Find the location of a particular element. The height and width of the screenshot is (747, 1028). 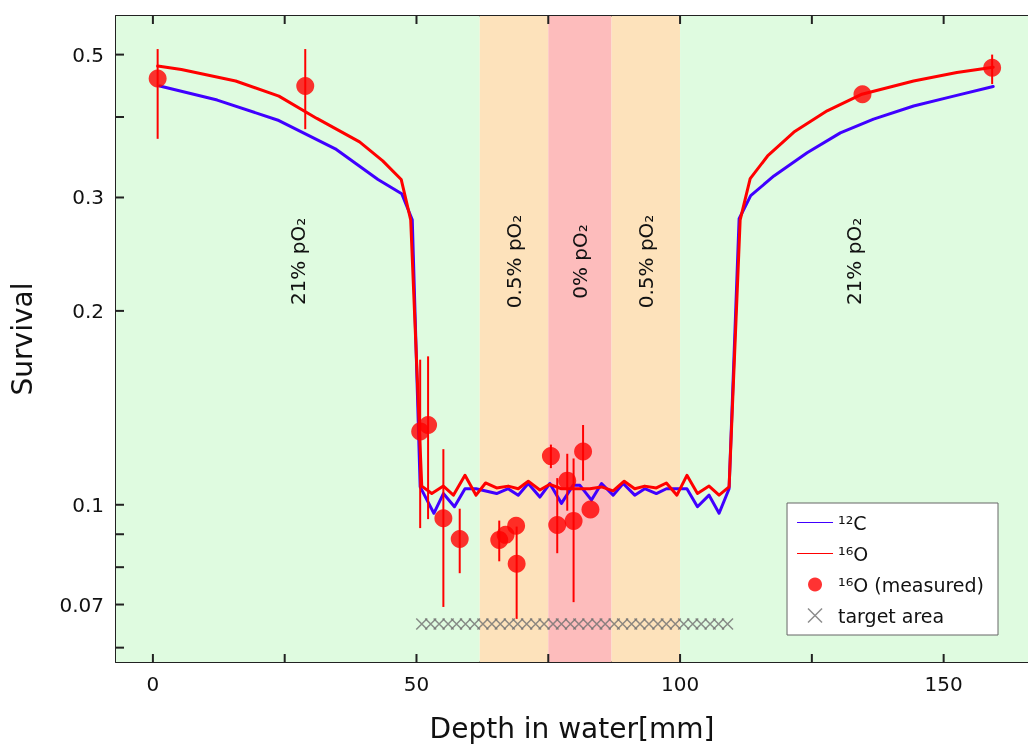

x-tick-label: 150 is located at coordinates (943, 684).